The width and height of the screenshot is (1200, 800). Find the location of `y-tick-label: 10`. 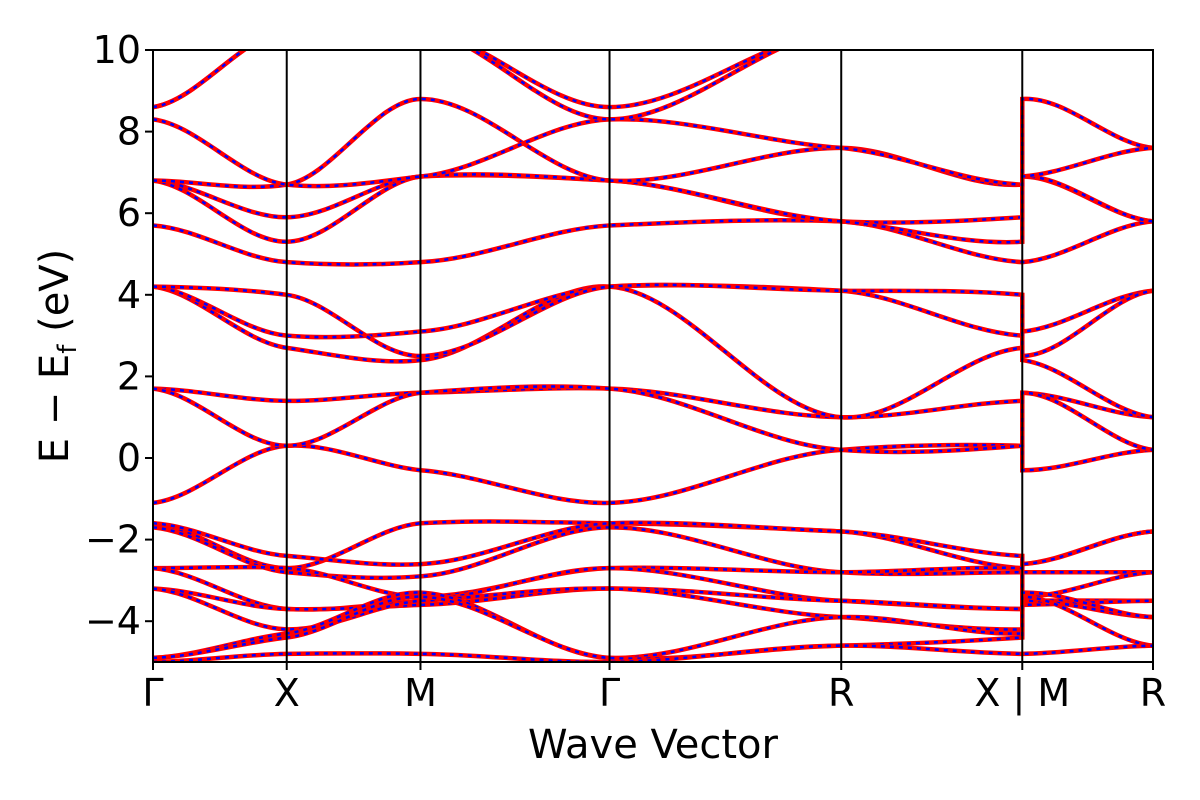

y-tick-label: 10 is located at coordinates (117, 50).